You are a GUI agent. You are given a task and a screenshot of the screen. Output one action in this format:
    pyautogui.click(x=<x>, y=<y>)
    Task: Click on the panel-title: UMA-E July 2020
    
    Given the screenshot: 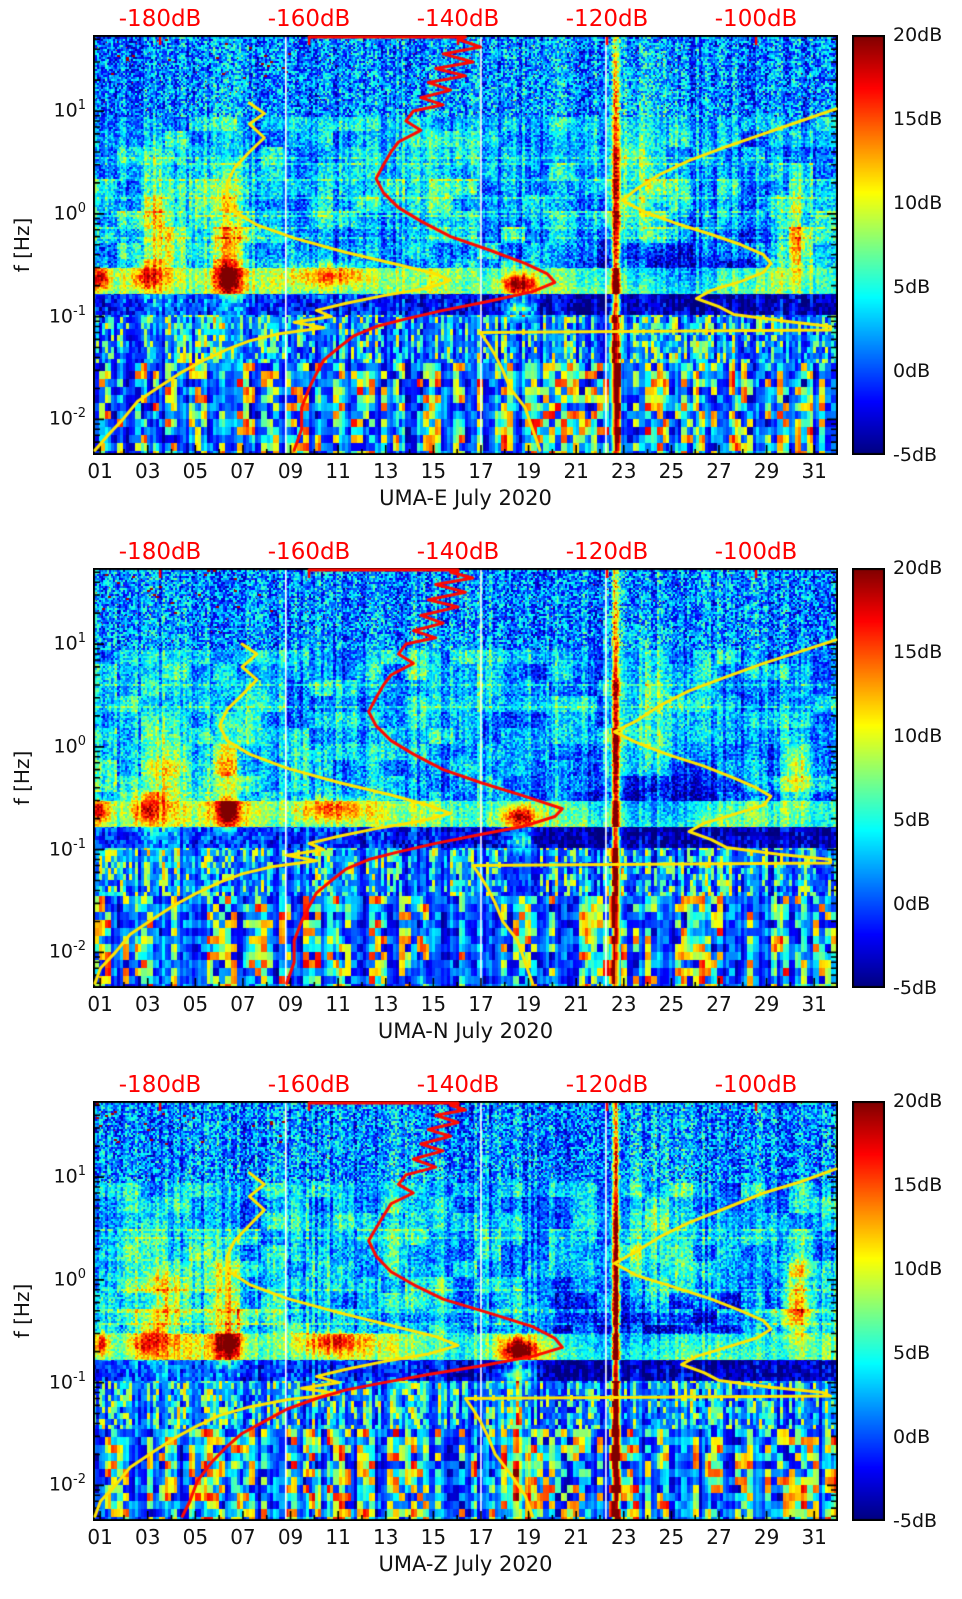 What is the action you would take?
    pyautogui.click(x=465, y=498)
    